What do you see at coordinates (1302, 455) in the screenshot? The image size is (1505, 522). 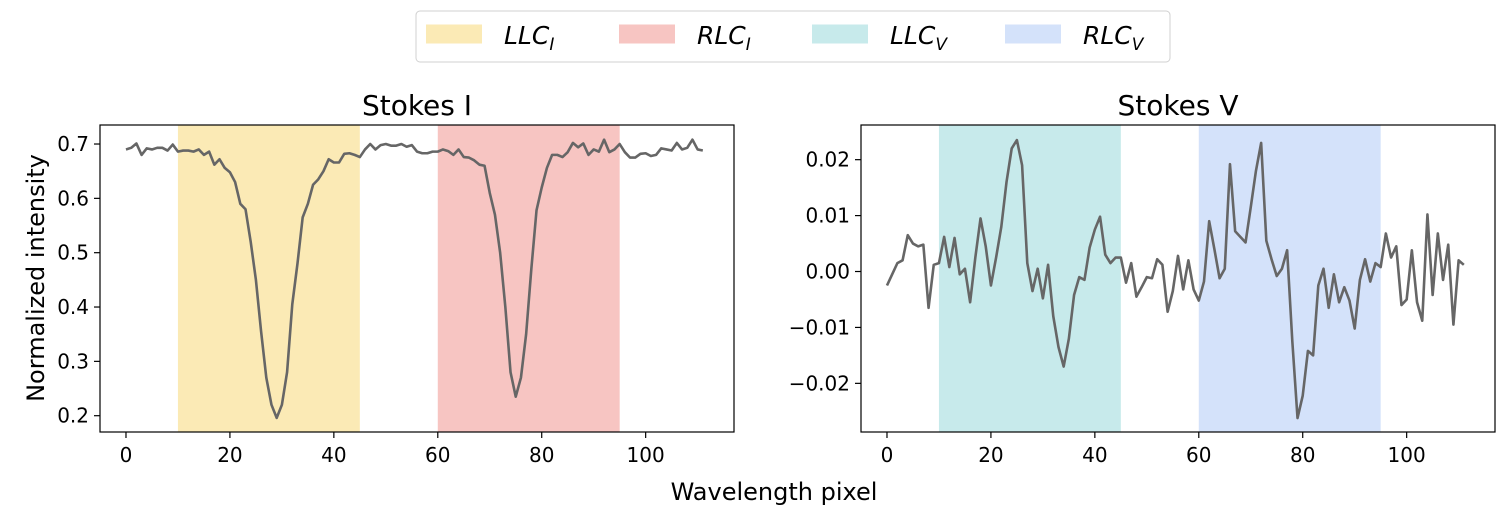 I see `stokes-v-x-tick-label: 80` at bounding box center [1302, 455].